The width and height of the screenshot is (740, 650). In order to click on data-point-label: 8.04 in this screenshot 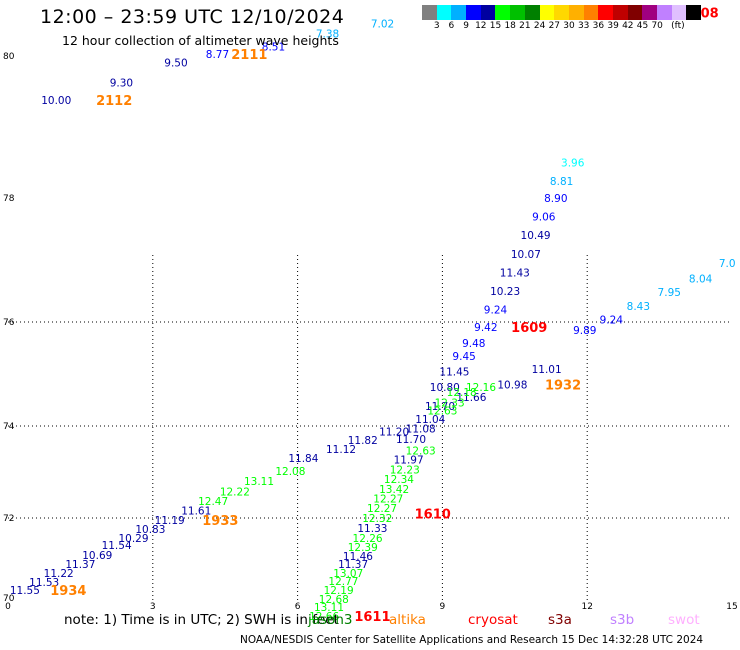, I will do `click(701, 280)`.